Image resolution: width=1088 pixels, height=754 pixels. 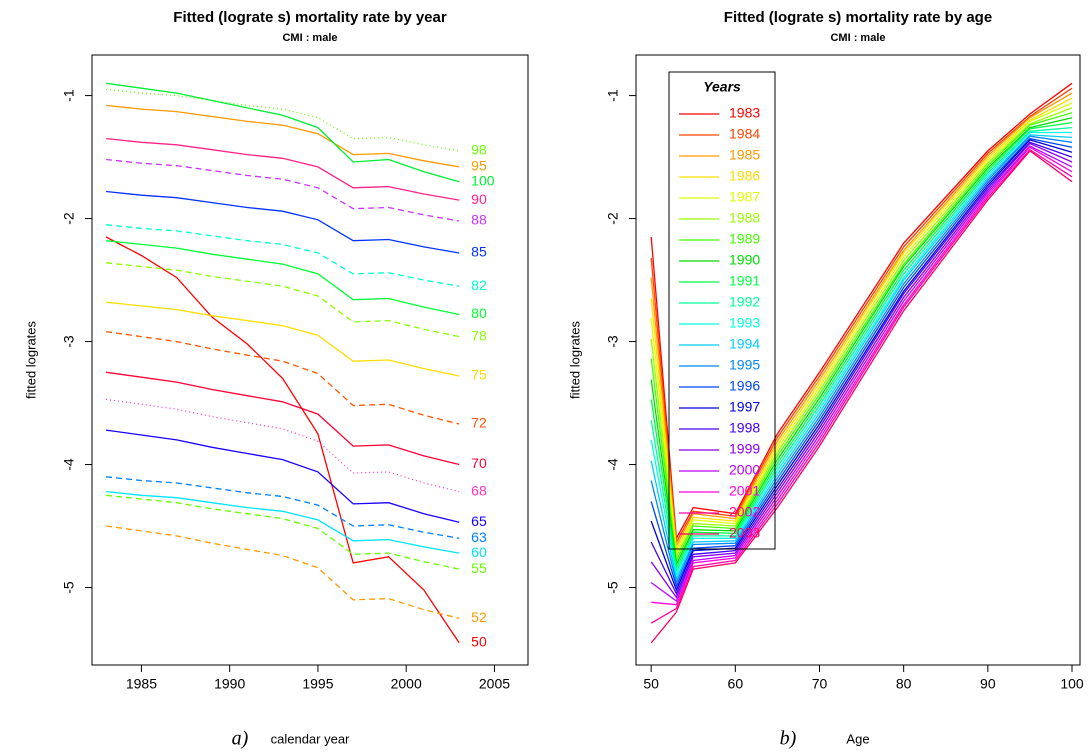 I want to click on series-end-label: 88, so click(x=479, y=220).